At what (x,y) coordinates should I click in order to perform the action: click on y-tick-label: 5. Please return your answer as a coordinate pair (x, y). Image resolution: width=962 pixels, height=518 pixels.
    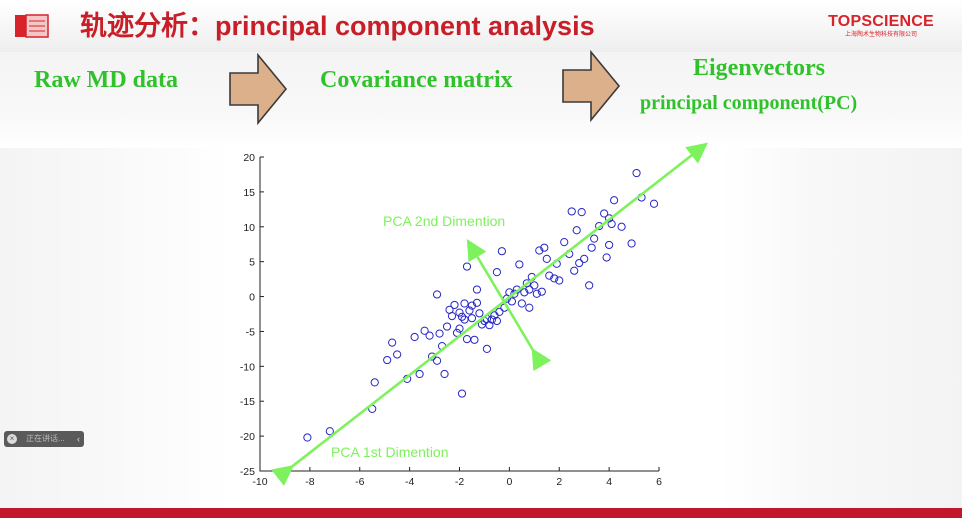
    Looking at the image, I should click on (252, 263).